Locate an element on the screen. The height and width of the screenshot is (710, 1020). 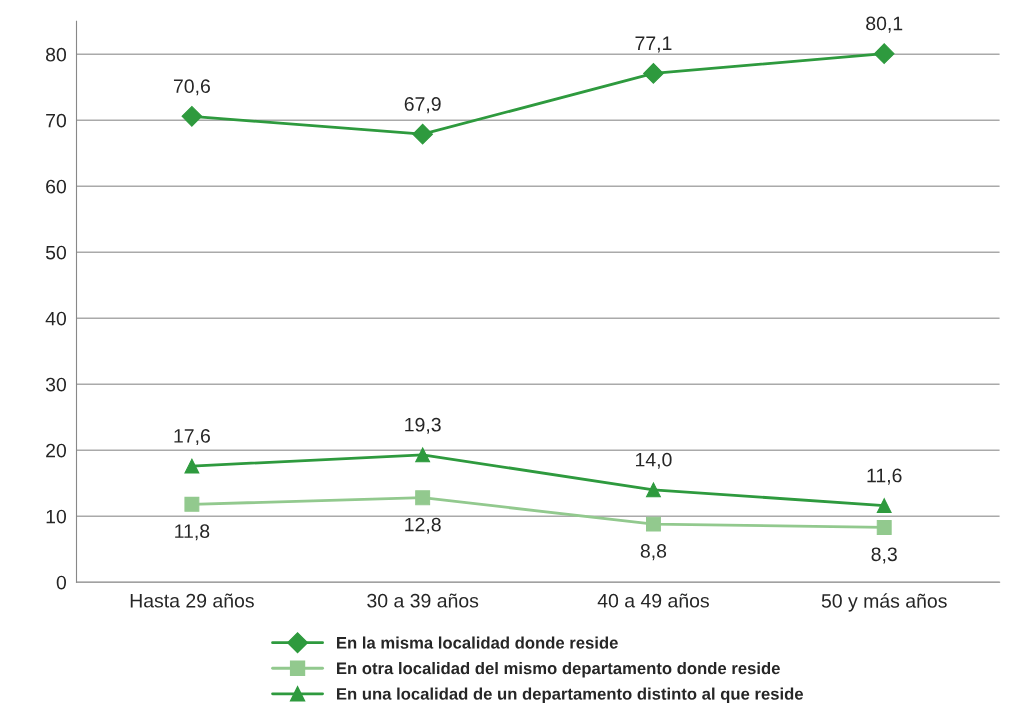
data-label: 12,8 is located at coordinates (423, 525).